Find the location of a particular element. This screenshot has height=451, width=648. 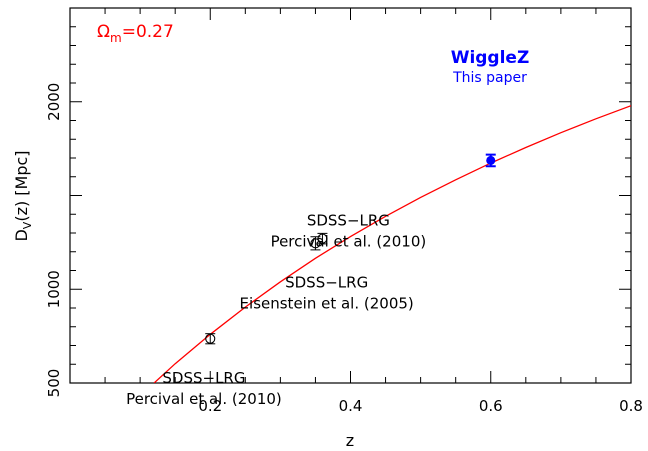

y-tick-label: 1000 is located at coordinates (54, 289).